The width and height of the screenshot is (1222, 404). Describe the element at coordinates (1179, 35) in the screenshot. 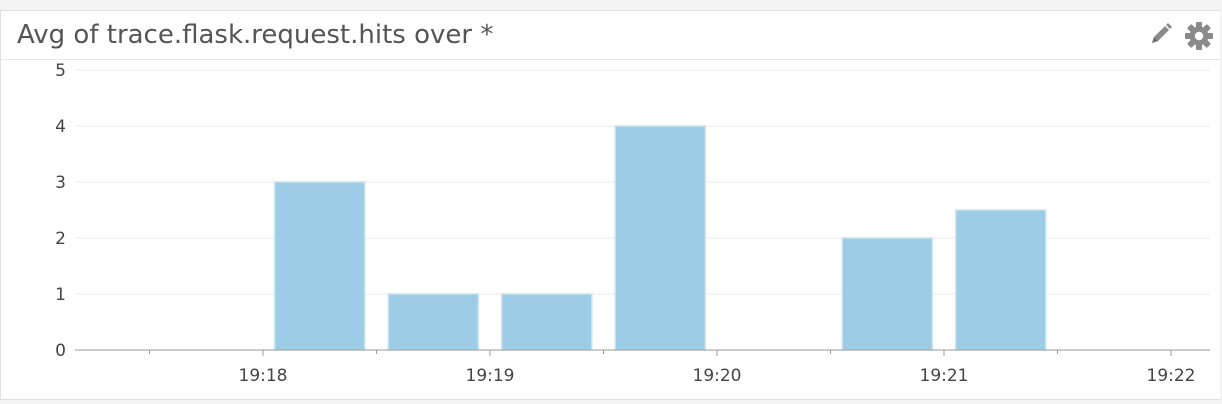

I see `header-icons` at that location.